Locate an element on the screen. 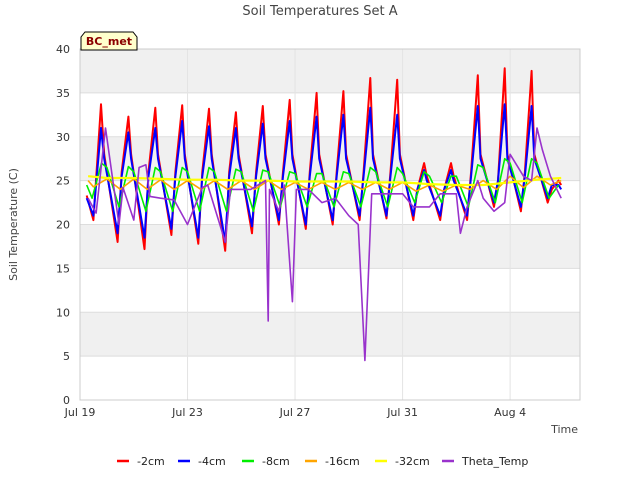 The width and height of the screenshot is (640, 480). y-tick-label: 5 is located at coordinates (66, 356).